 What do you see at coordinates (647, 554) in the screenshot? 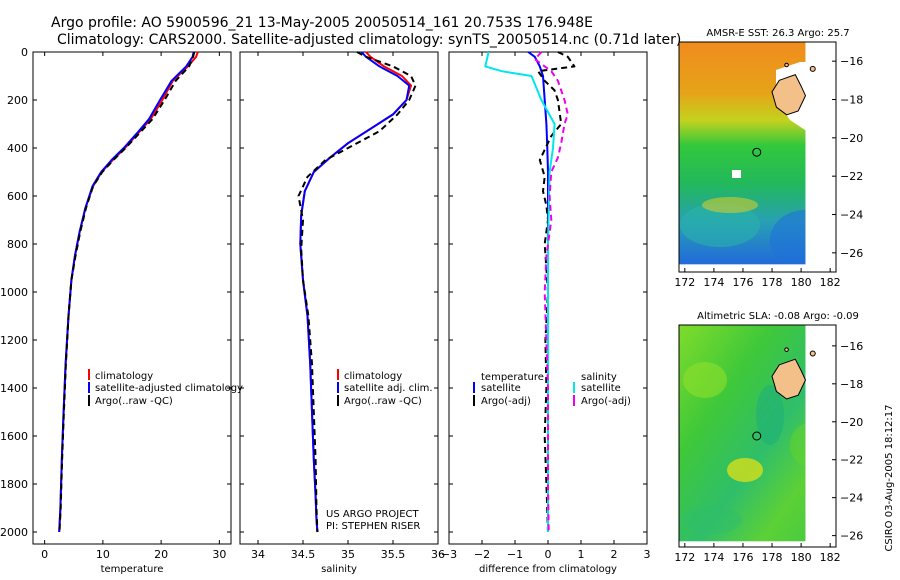
I see `x-tick-label: 3` at bounding box center [647, 554].